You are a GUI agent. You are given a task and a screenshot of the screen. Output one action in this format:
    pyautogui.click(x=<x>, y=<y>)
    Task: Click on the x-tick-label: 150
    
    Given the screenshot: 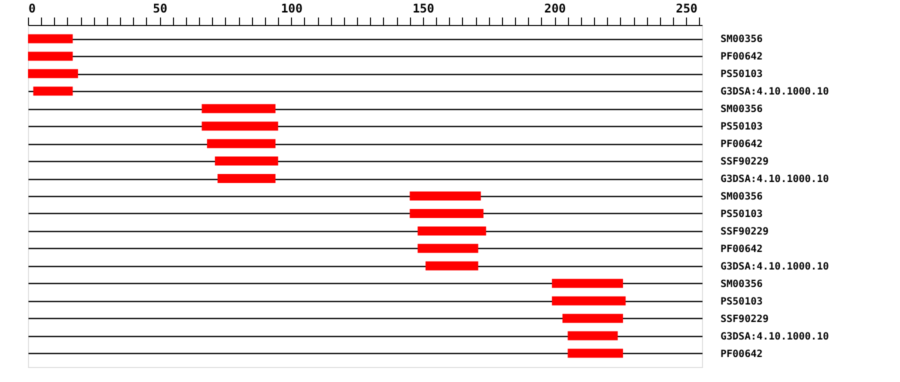 What is the action you would take?
    pyautogui.click(x=423, y=9)
    